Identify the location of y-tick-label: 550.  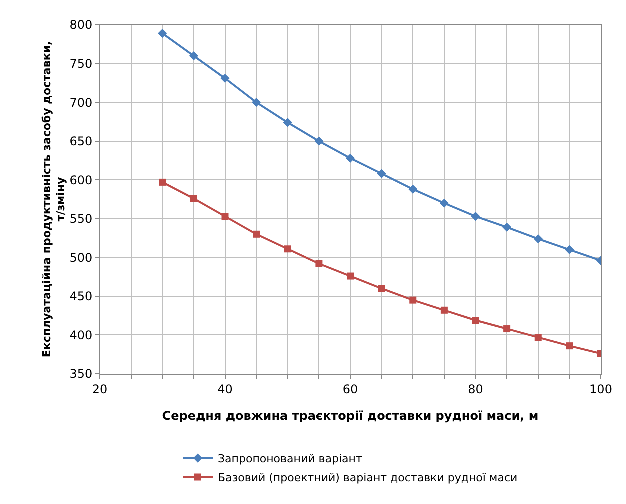
(81, 219).